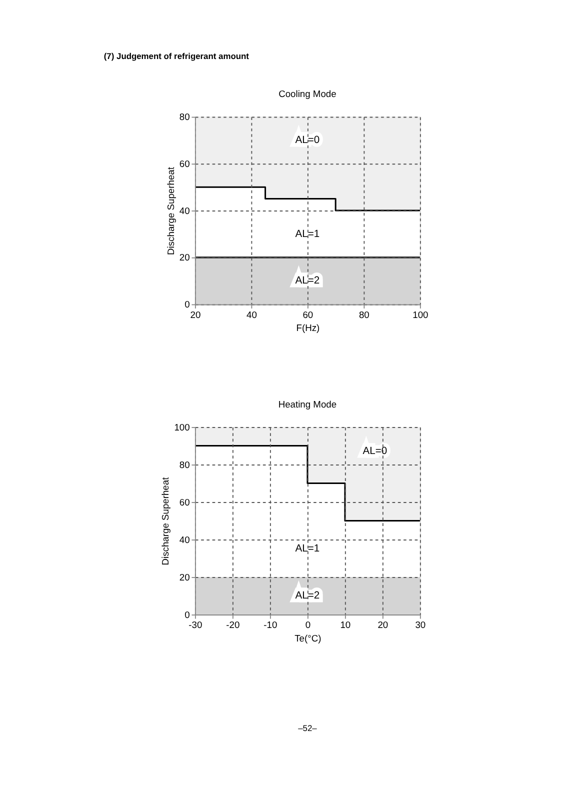 The height and width of the screenshot is (804, 569). Describe the element at coordinates (271, 625) in the screenshot. I see `x-tick-label: -10` at that location.